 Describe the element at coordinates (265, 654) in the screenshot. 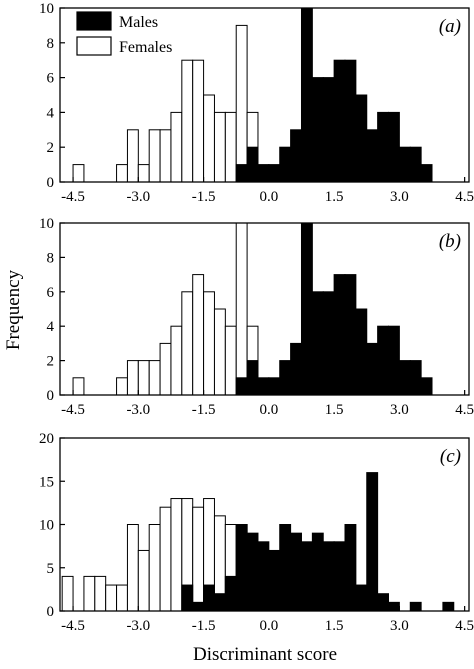

I see `x-axis-title: Discriminant score` at that location.